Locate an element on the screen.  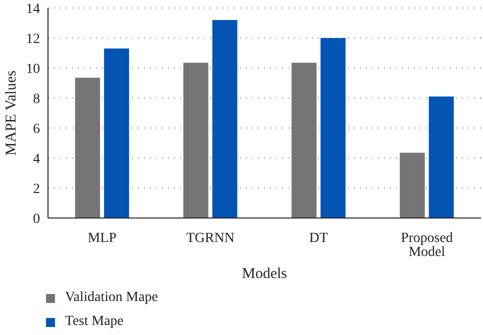
legend-label: Test Mape is located at coordinates (94, 322).